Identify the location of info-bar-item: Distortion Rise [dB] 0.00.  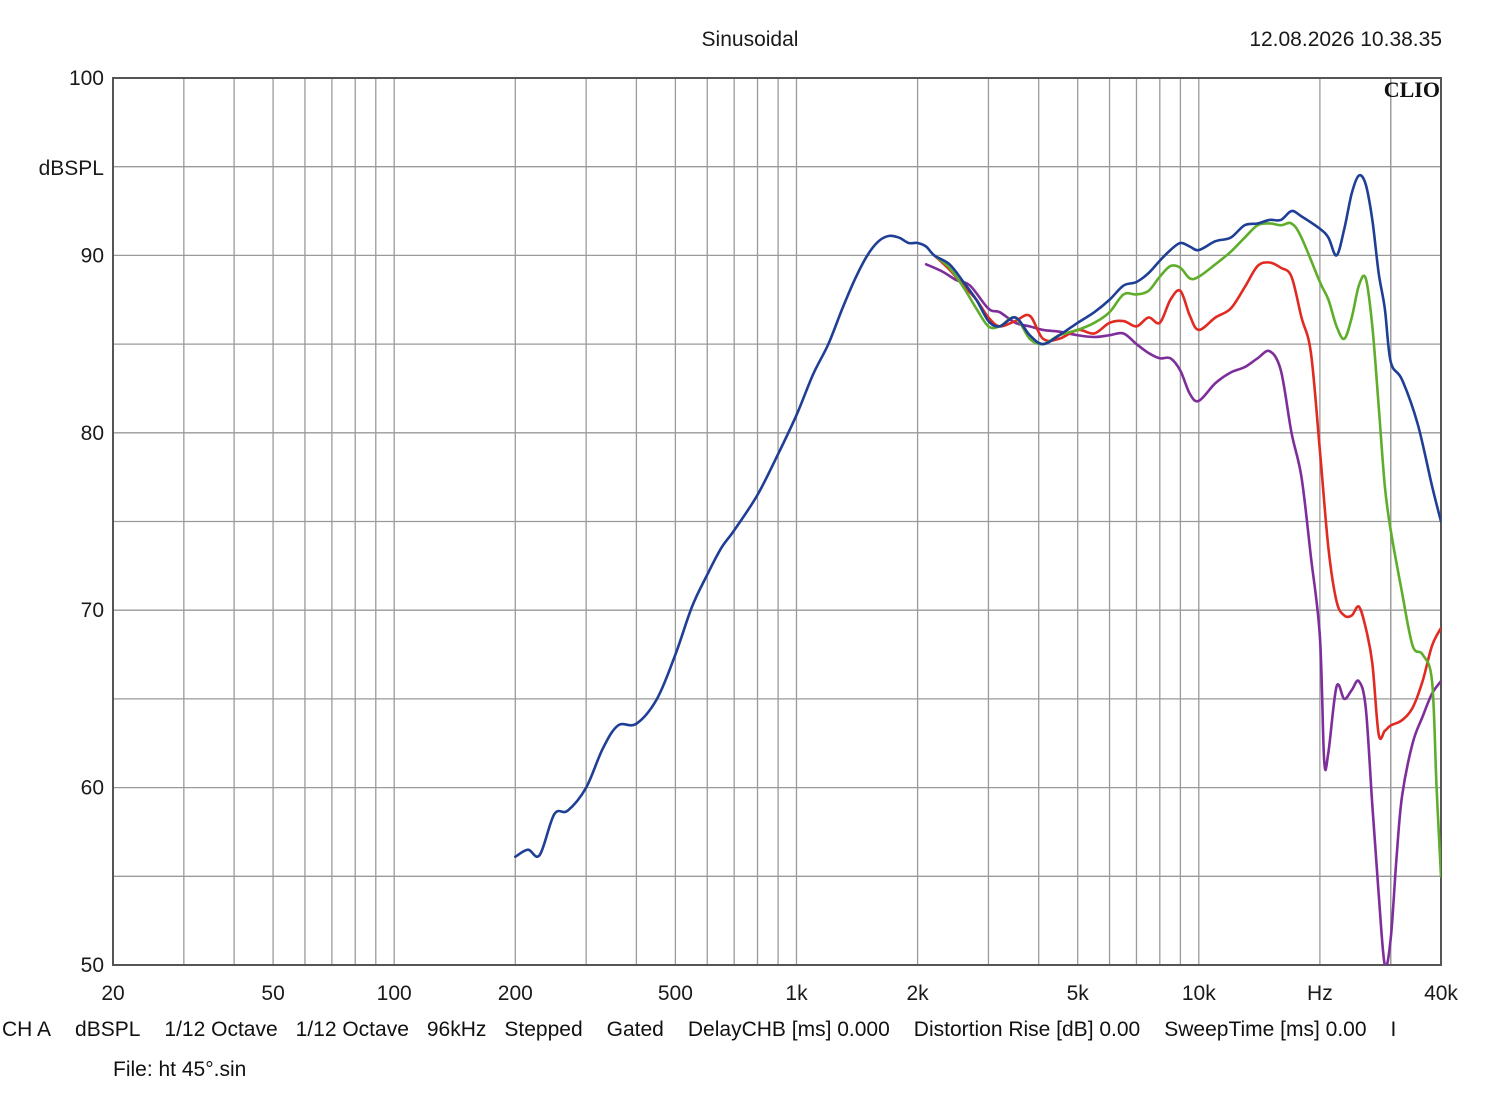
(1027, 1029).